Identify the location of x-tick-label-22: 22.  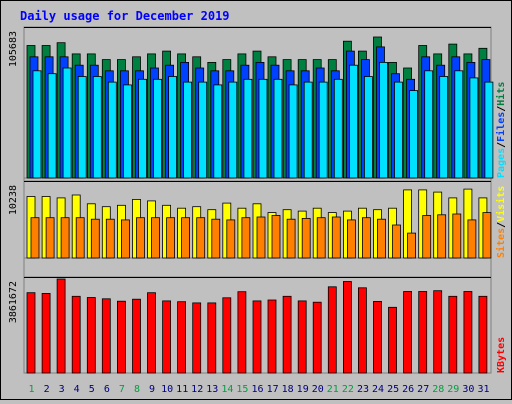
(348, 389).